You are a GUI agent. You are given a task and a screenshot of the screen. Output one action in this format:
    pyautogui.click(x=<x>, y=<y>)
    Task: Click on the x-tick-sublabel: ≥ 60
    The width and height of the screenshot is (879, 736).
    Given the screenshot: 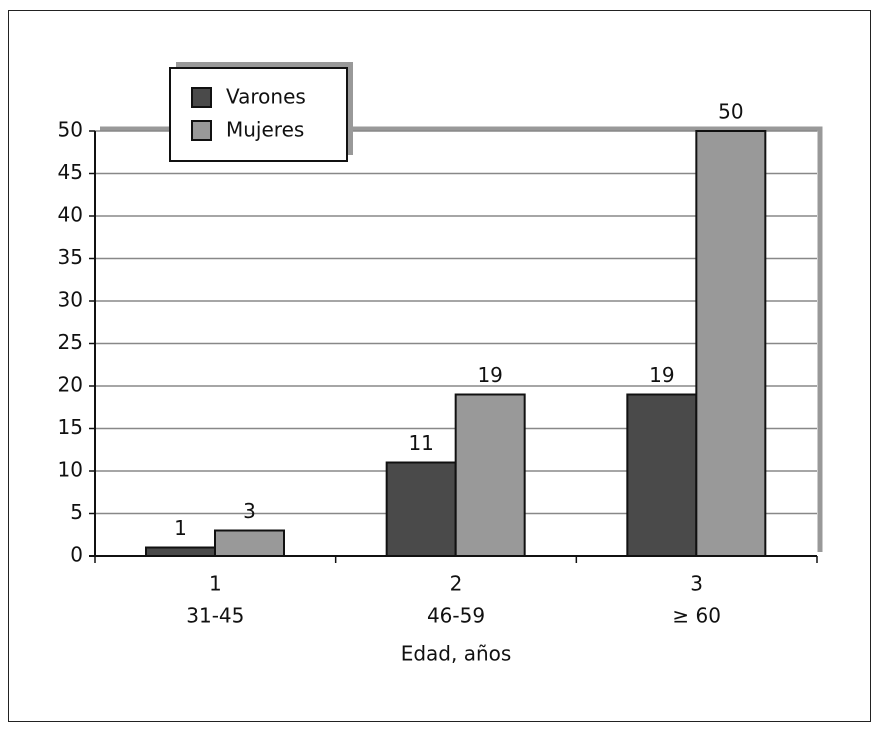 What is the action you would take?
    pyautogui.click(x=696, y=616)
    